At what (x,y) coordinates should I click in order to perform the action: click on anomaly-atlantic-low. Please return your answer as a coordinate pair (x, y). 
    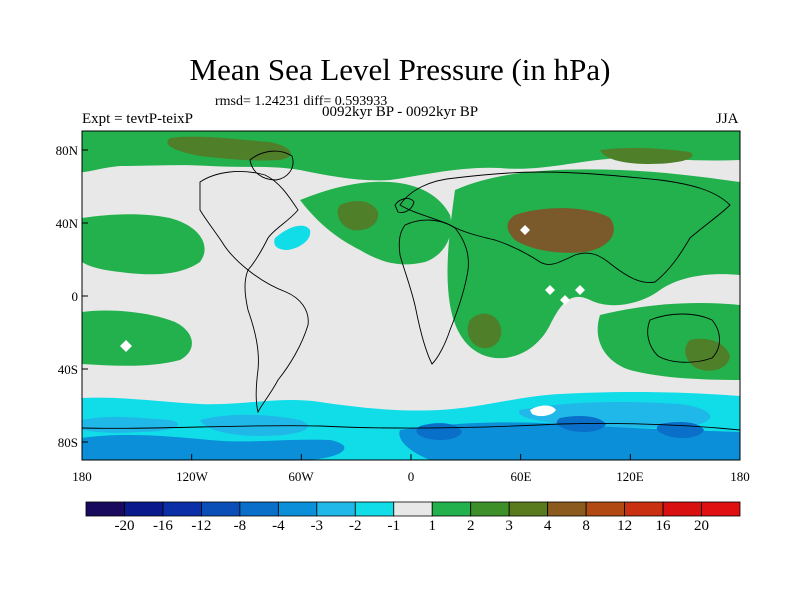
    Looking at the image, I should click on (292, 237).